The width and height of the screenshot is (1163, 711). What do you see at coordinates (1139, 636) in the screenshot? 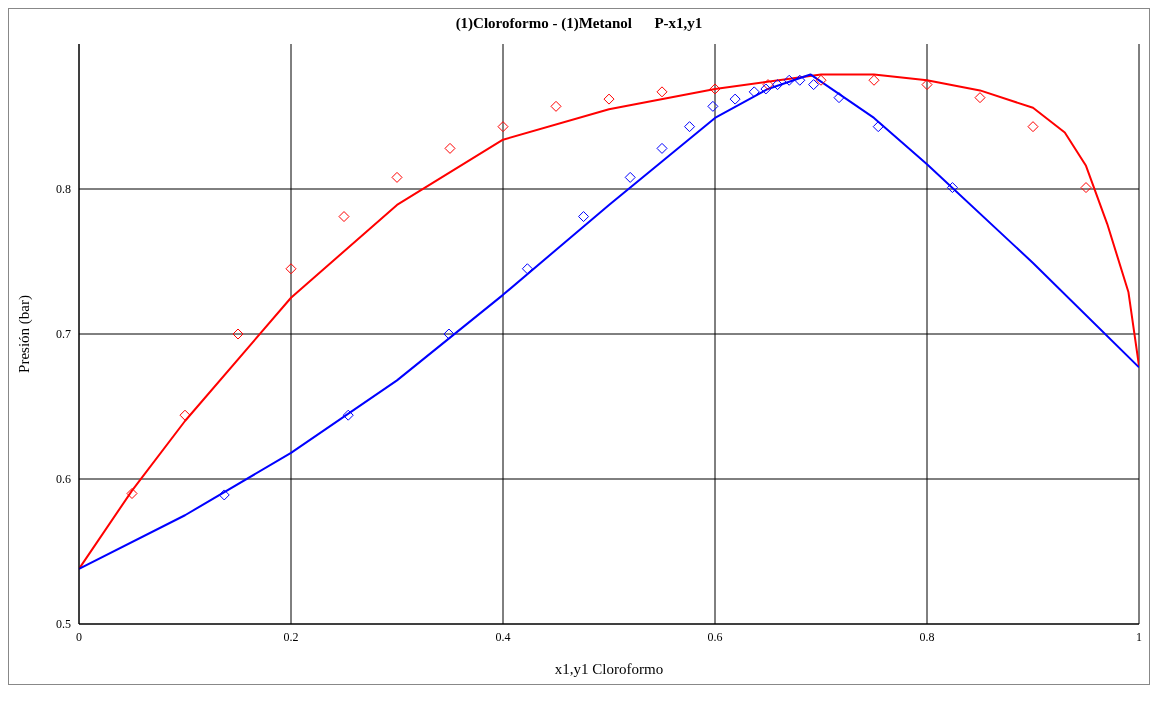
I see `x-tick-label: 1` at bounding box center [1139, 636].